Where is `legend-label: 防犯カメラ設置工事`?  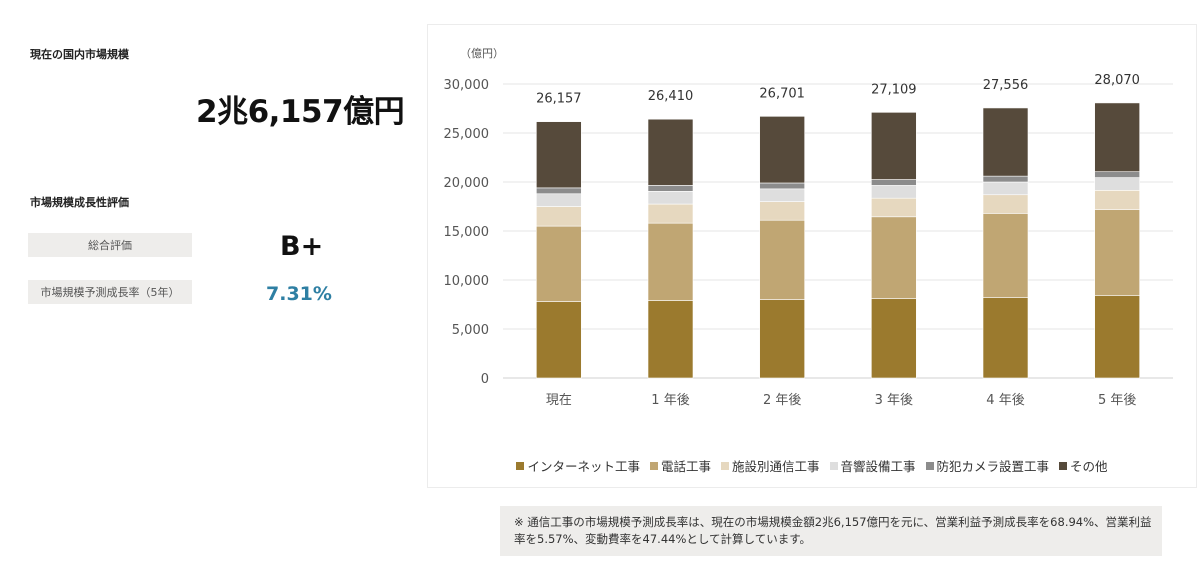
legend-label: 防犯カメラ設置工事 is located at coordinates (993, 466).